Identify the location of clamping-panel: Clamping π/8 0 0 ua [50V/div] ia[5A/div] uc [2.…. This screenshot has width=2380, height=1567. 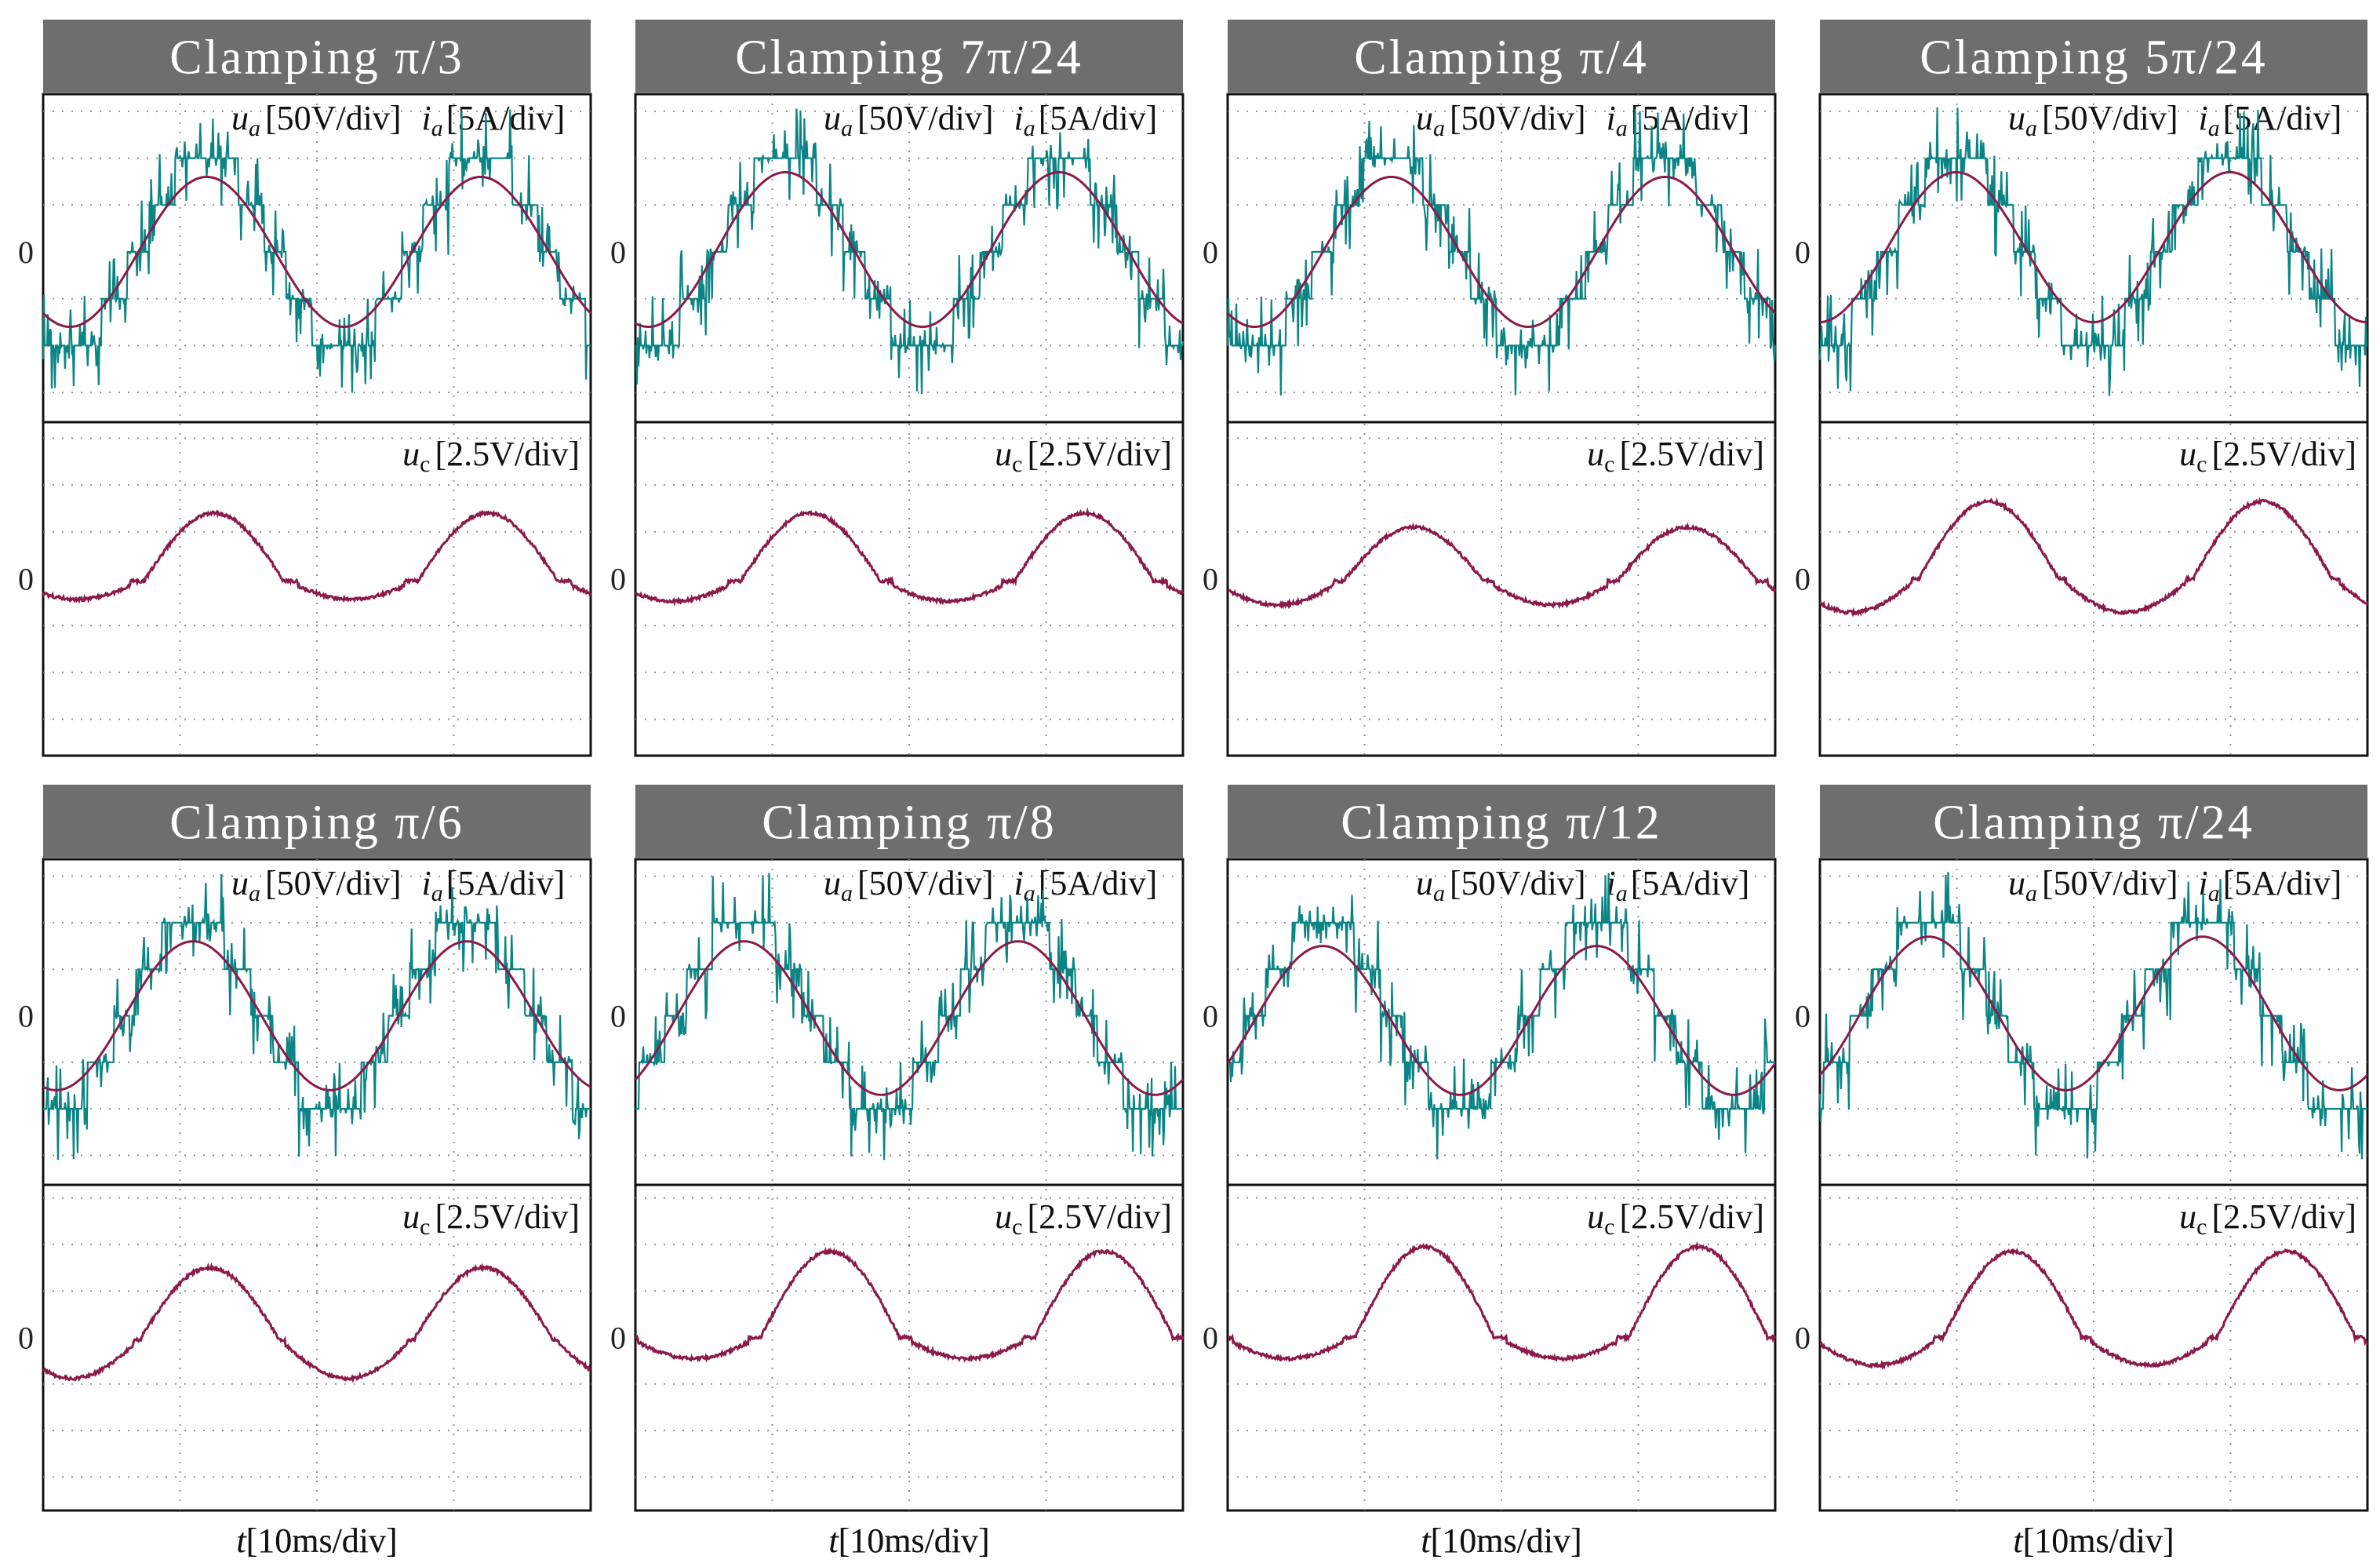
(897, 1172).